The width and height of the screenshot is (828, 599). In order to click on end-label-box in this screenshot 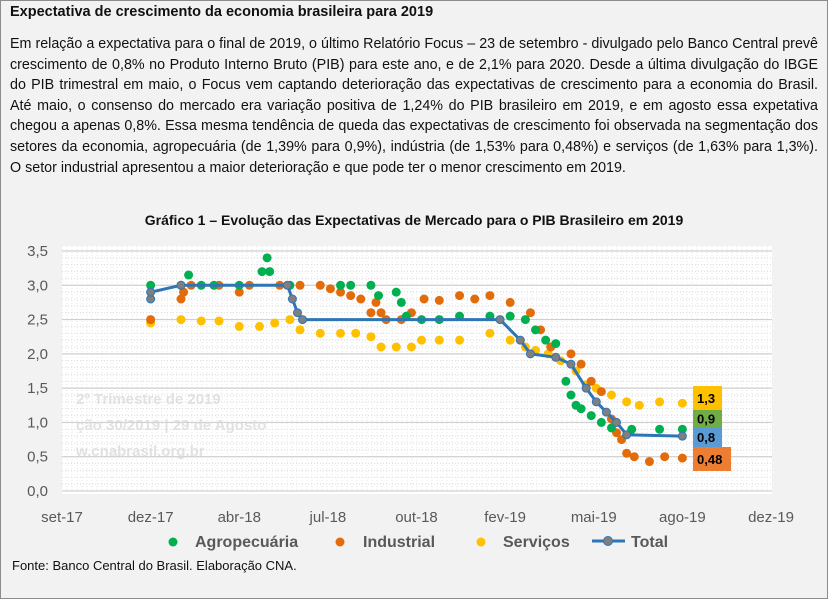, I will do `click(707, 418)`.